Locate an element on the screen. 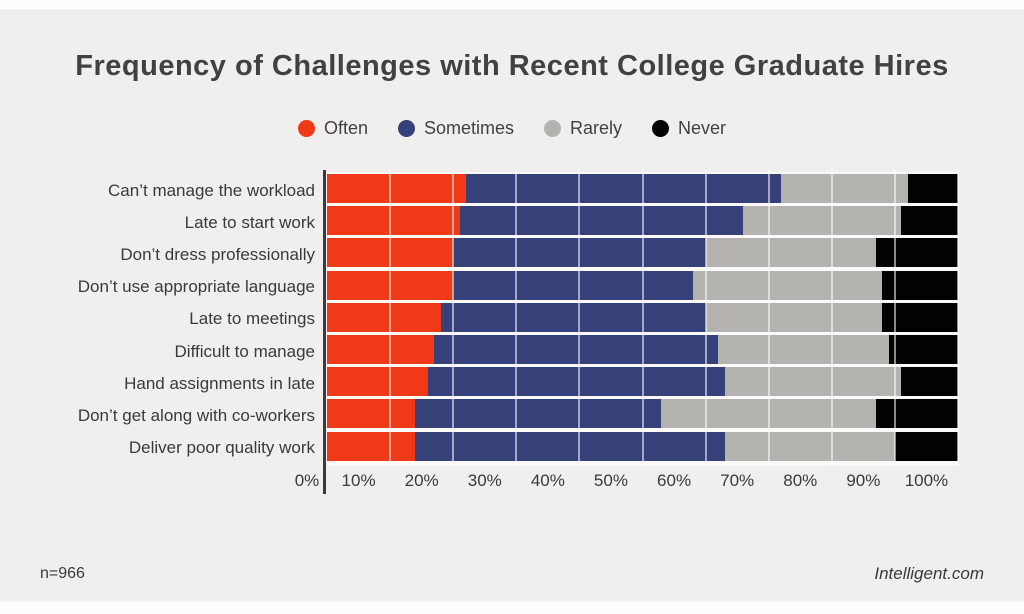 This screenshot has height=614, width=1024. x-tick-label: 90% is located at coordinates (863, 480).